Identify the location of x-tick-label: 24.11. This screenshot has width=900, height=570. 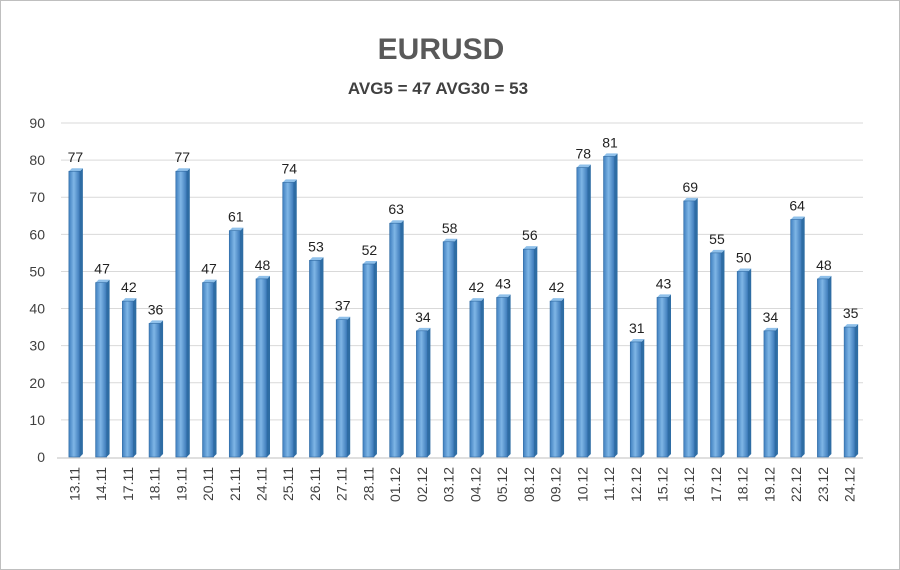
(262, 484).